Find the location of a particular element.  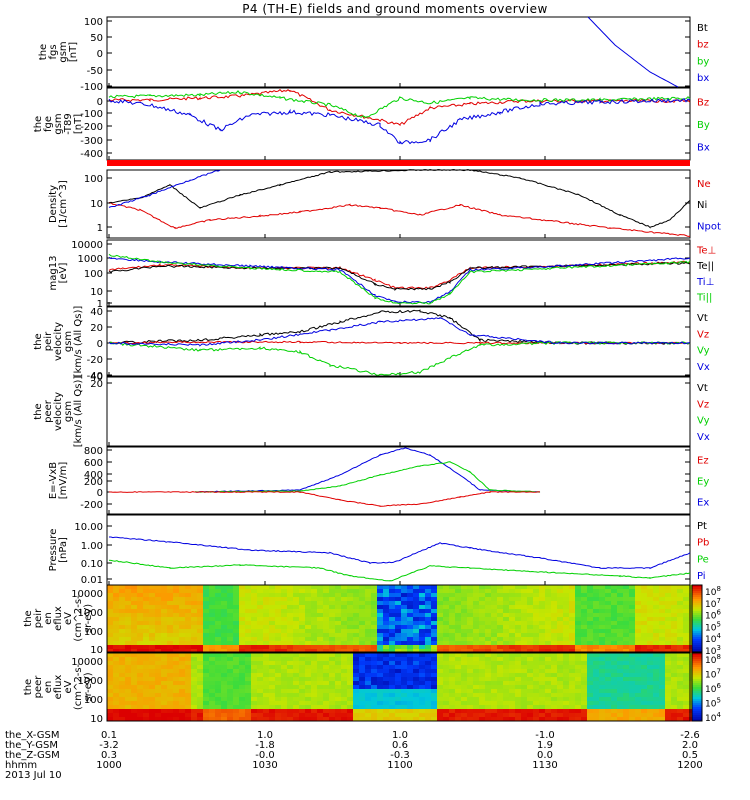

y-axis-label: Pressure [nPa] is located at coordinates (58, 550).